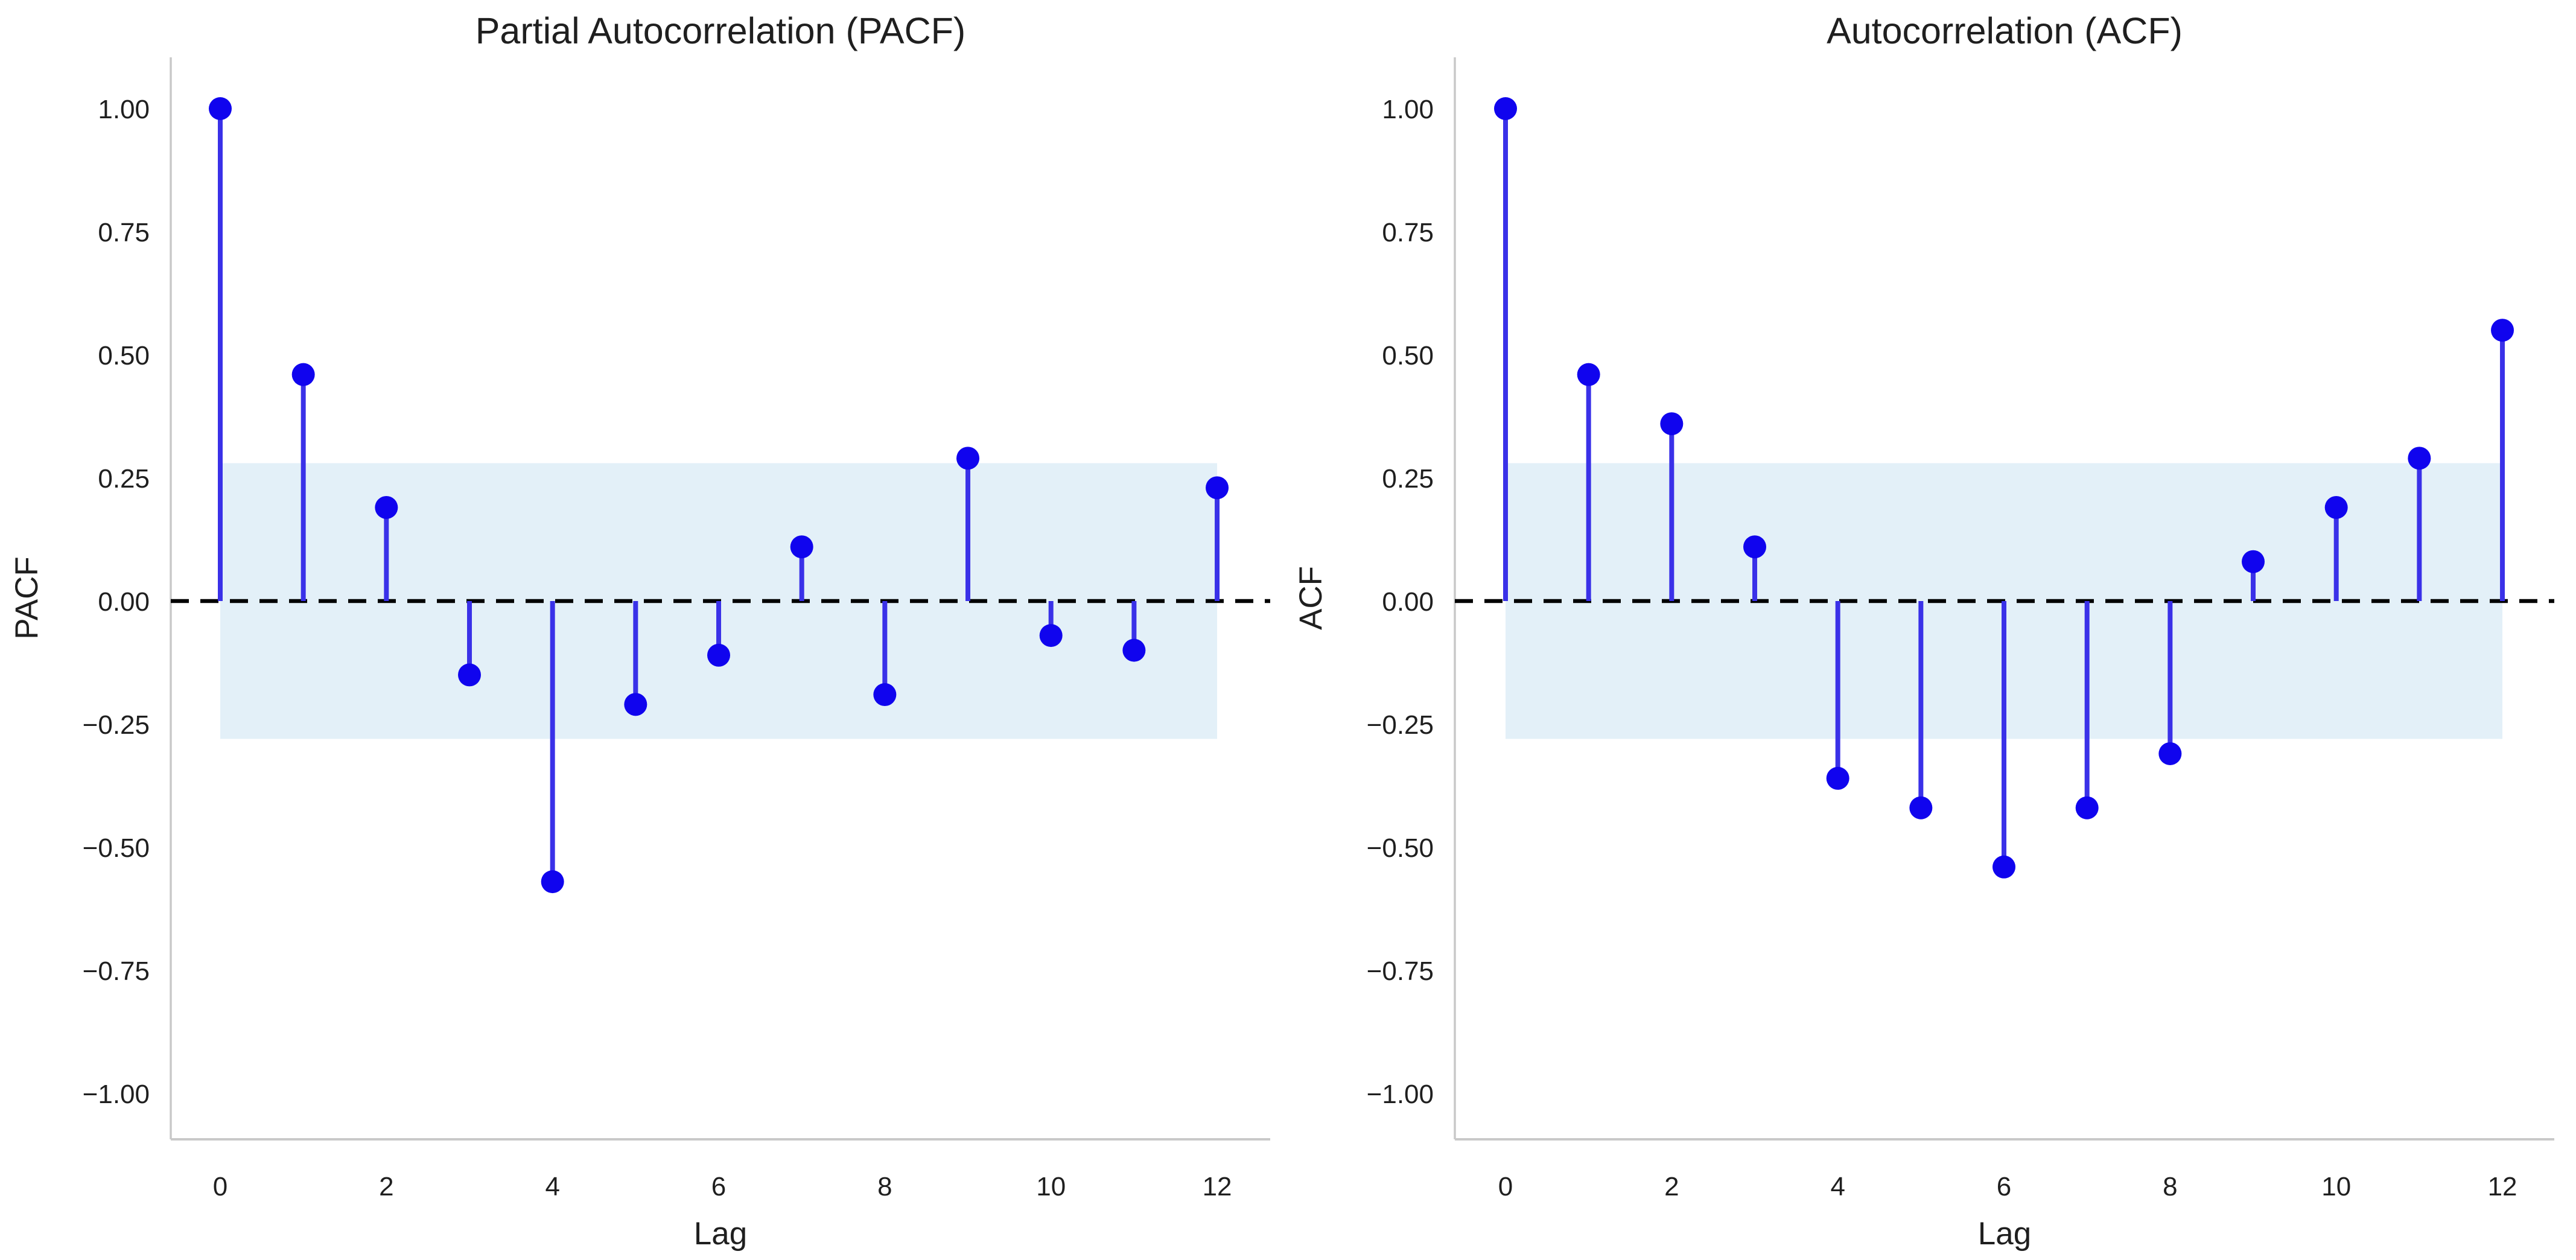 Image resolution: width=2576 pixels, height=1260 pixels. I want to click on pacf-title: Partial Autocorrelation (PACF), so click(720, 30).